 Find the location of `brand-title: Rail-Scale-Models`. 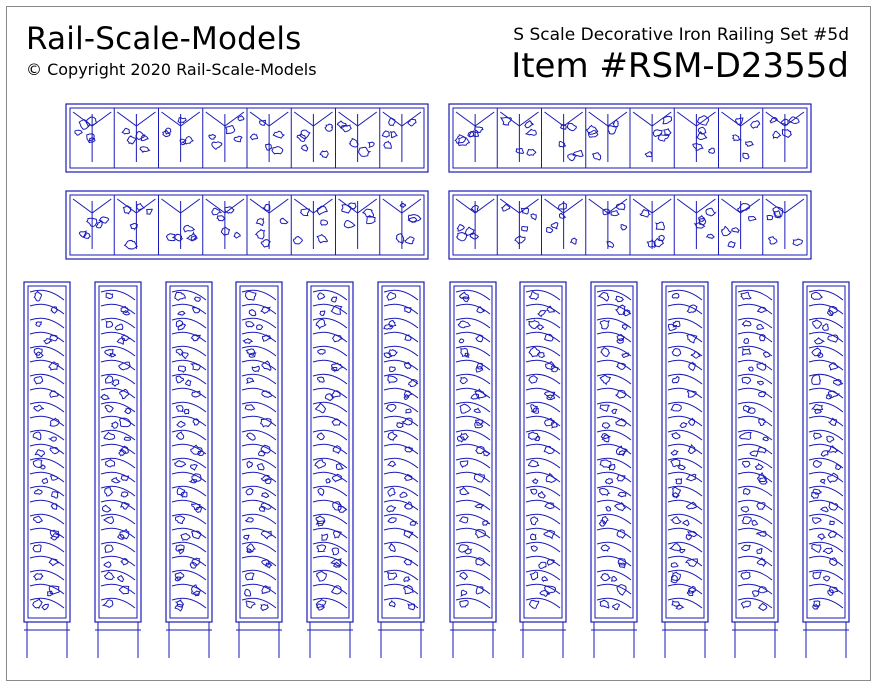

brand-title: Rail-Scale-Models is located at coordinates (164, 39).